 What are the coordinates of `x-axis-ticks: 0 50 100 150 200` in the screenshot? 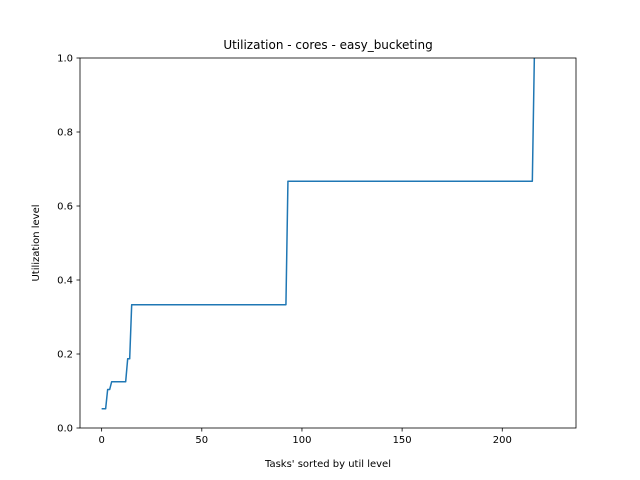 It's located at (305, 437).